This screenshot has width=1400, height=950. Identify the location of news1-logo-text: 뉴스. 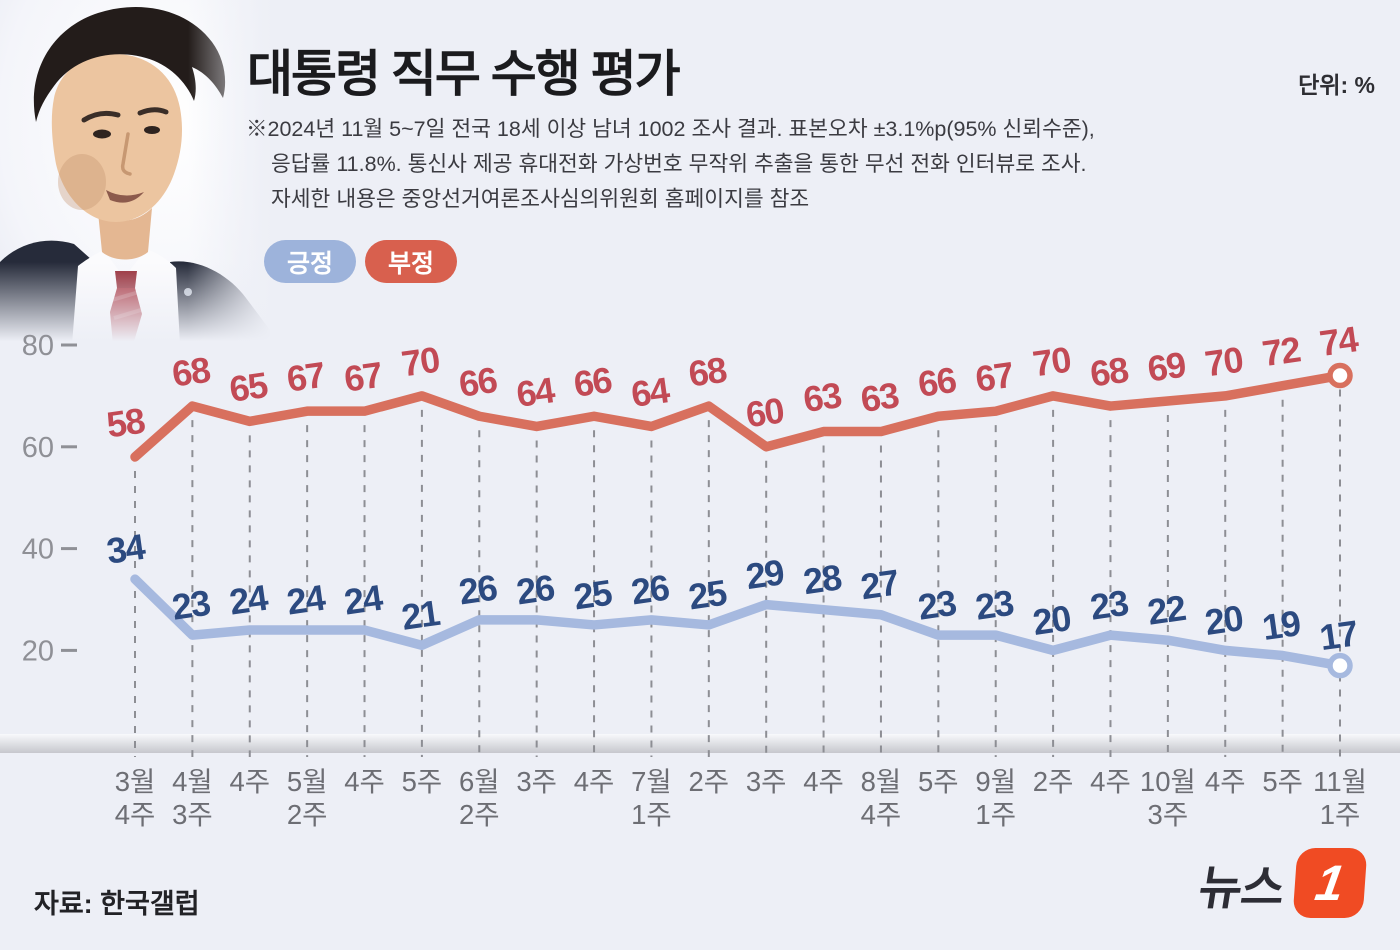
(1242, 887).